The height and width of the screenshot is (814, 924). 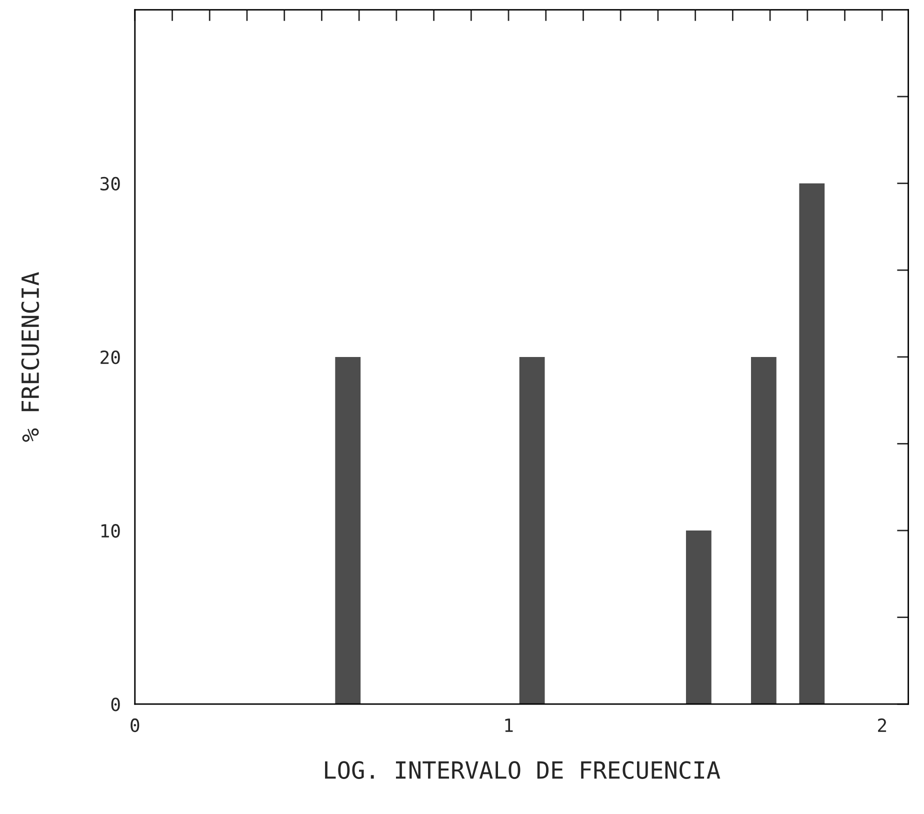 I want to click on x-tick-label: 2, so click(x=882, y=725).